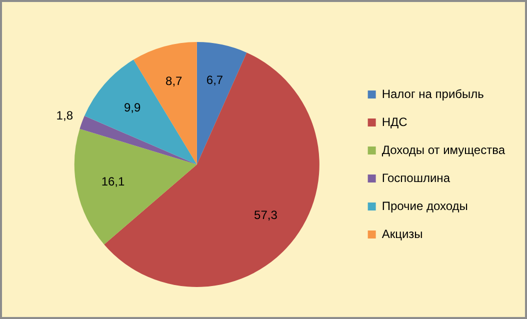 This screenshot has height=319, width=527. Describe the element at coordinates (395, 121) in the screenshot. I see `legend-label: НДС` at that location.